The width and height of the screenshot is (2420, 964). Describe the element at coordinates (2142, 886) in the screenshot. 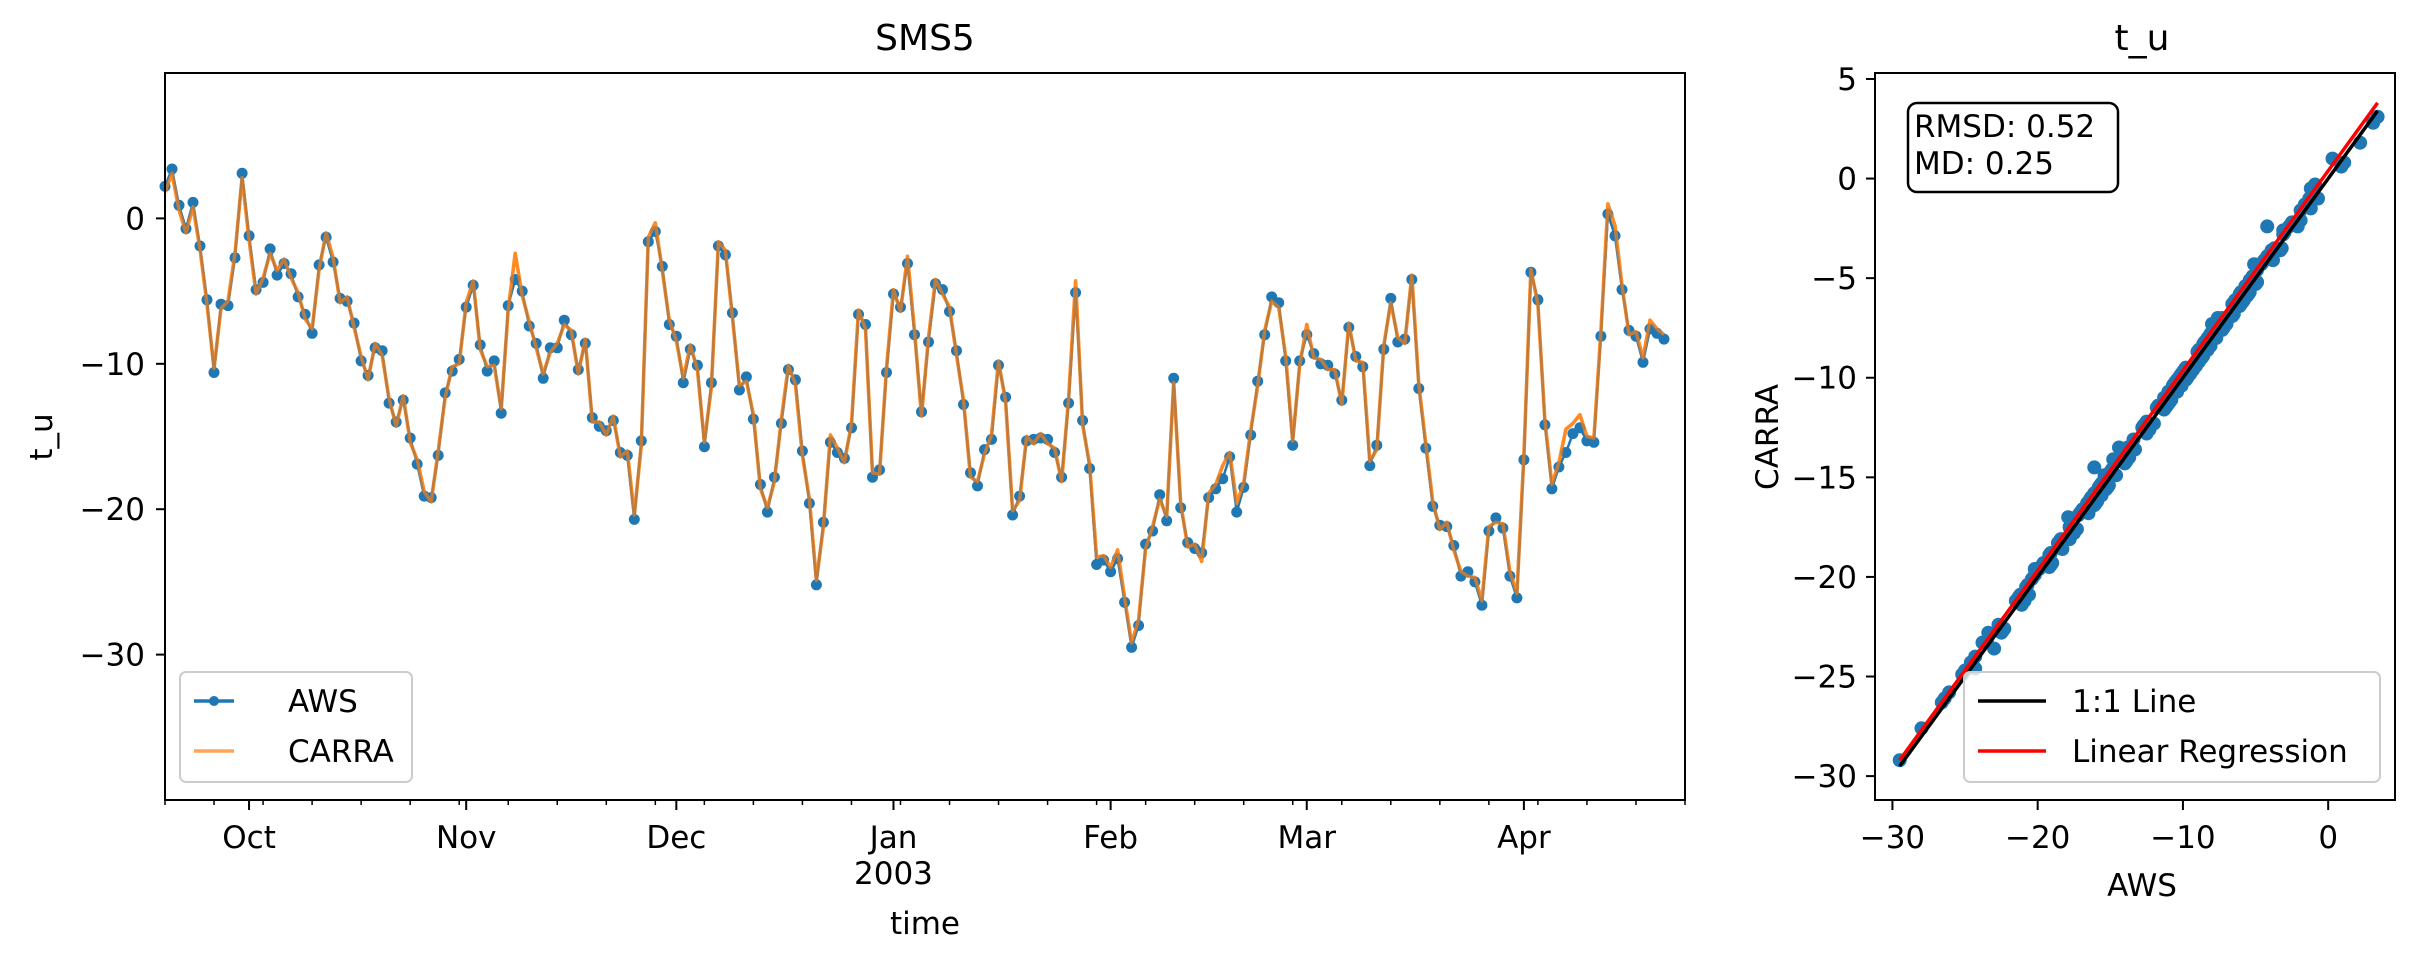

I see `scatter-x-axis-label: AWS` at that location.